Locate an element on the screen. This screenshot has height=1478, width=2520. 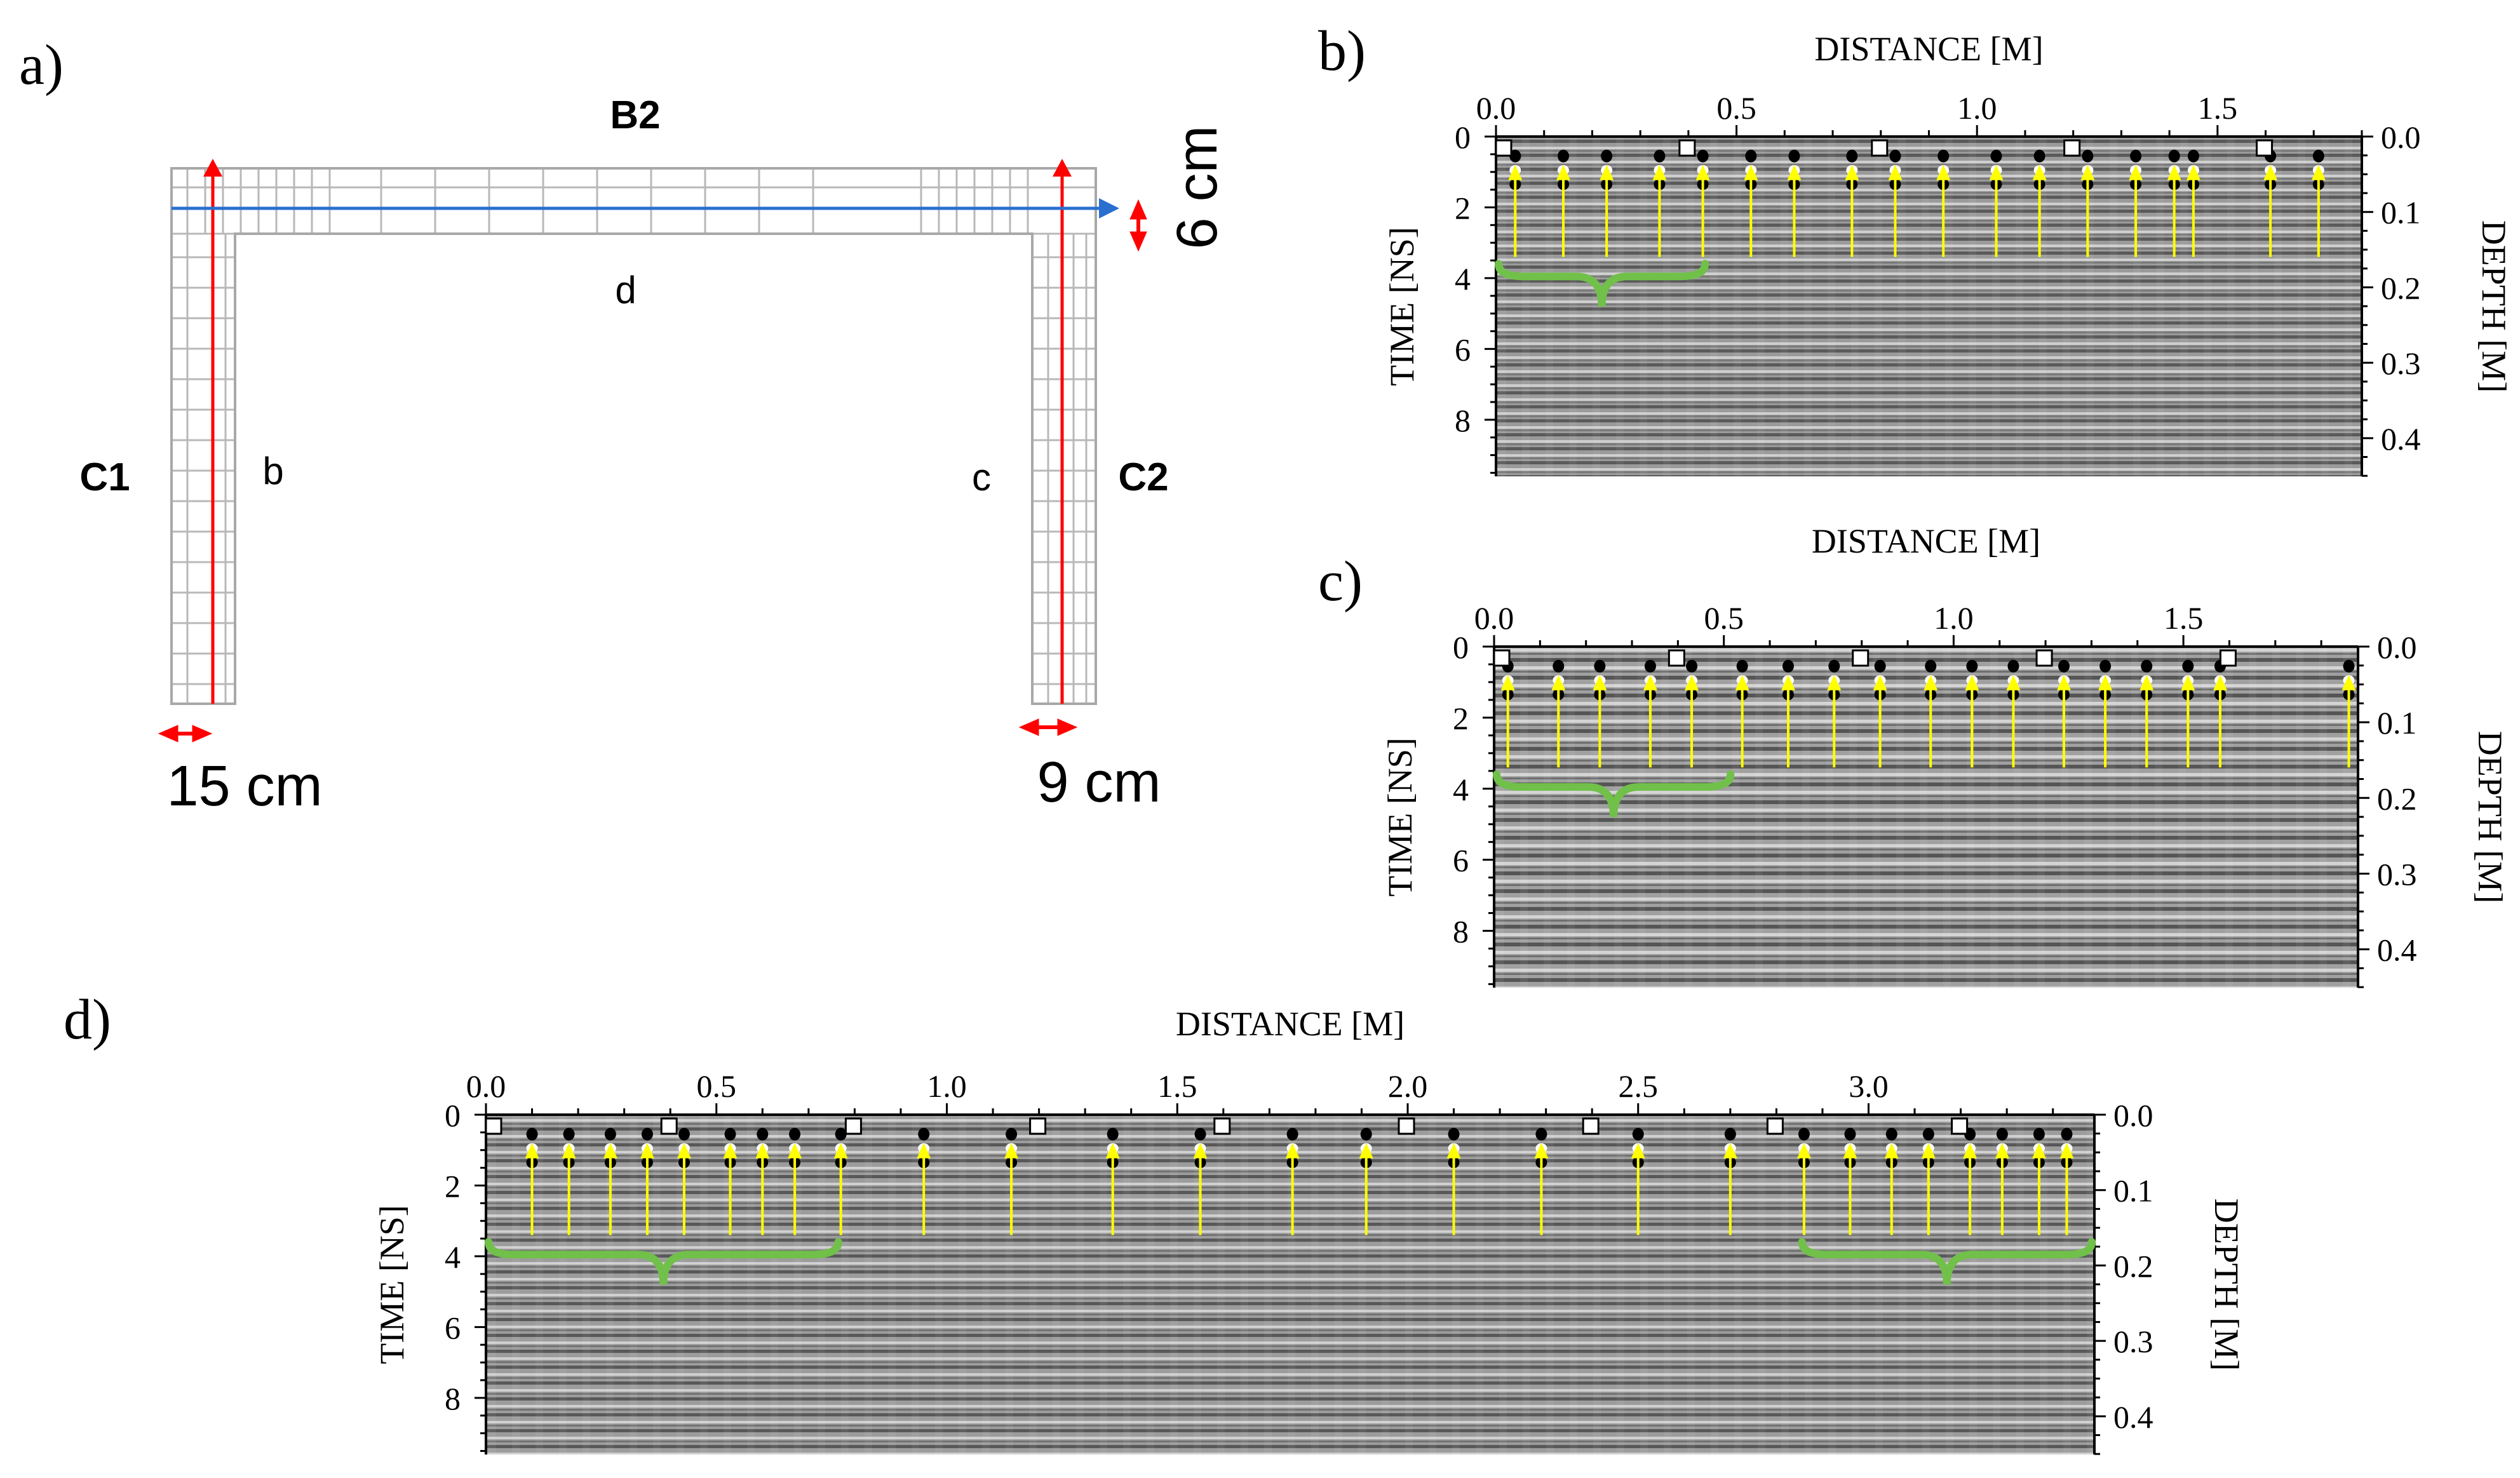
scan-line-b is located at coordinates (212, 431).